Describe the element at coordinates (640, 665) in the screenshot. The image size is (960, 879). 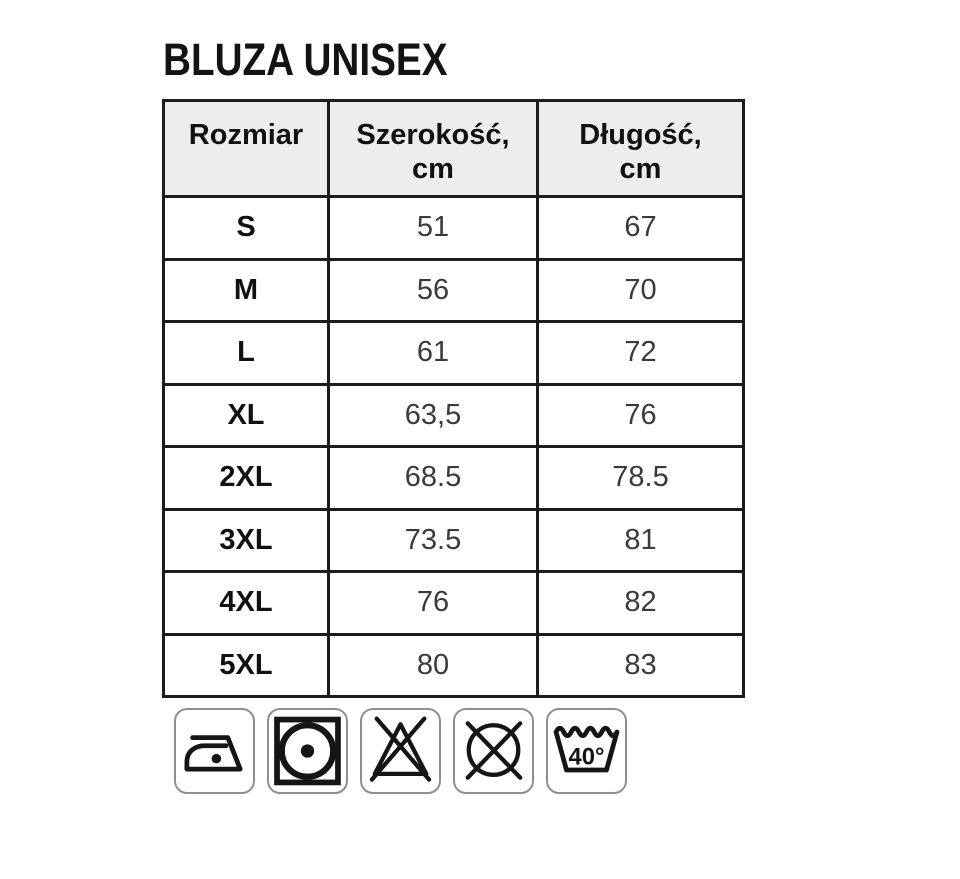
I see `length-cell: 83` at that location.